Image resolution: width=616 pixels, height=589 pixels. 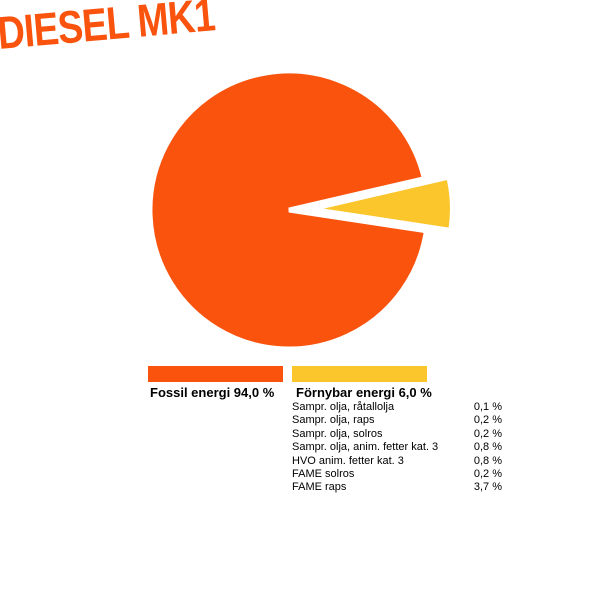 I want to click on breakdown-label: HVO anim. fetter kat. 3, so click(x=348, y=460).